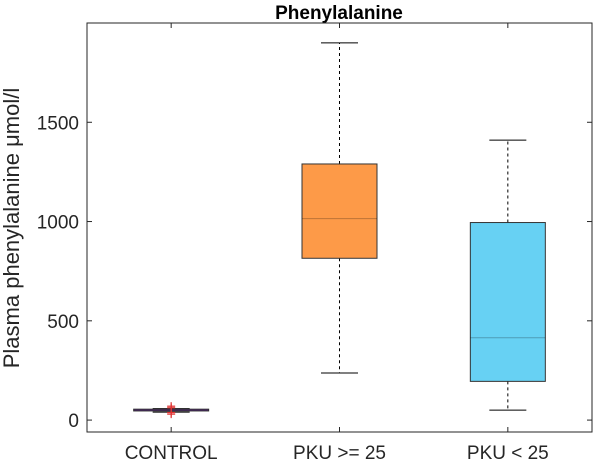 This screenshot has width=596, height=463. What do you see at coordinates (171, 453) in the screenshot?
I see `x-tick-label: CONTROL` at bounding box center [171, 453].